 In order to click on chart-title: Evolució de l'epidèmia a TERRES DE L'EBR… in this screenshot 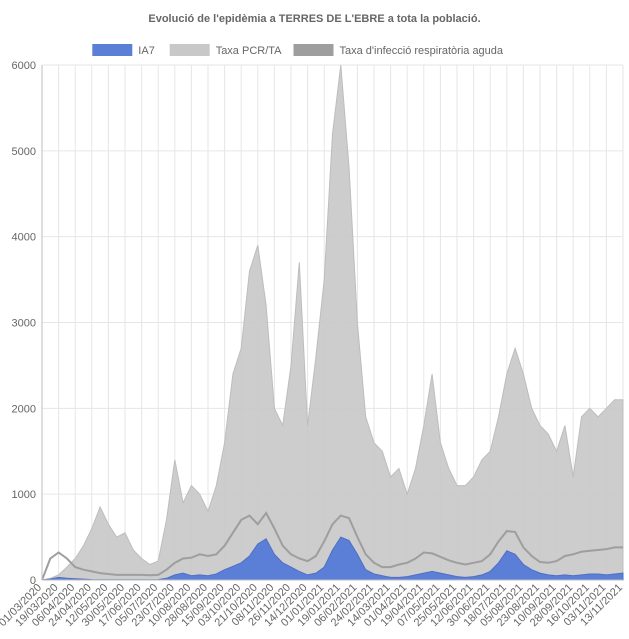, I will do `click(314, 19)`.